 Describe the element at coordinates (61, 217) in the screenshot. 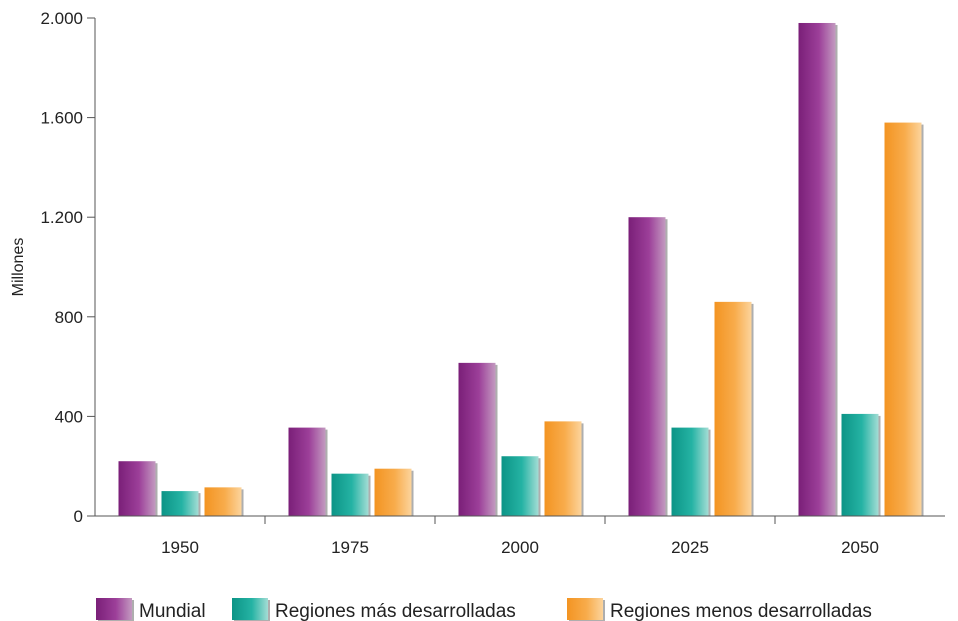

I see `y-tick-label: 1.200` at that location.